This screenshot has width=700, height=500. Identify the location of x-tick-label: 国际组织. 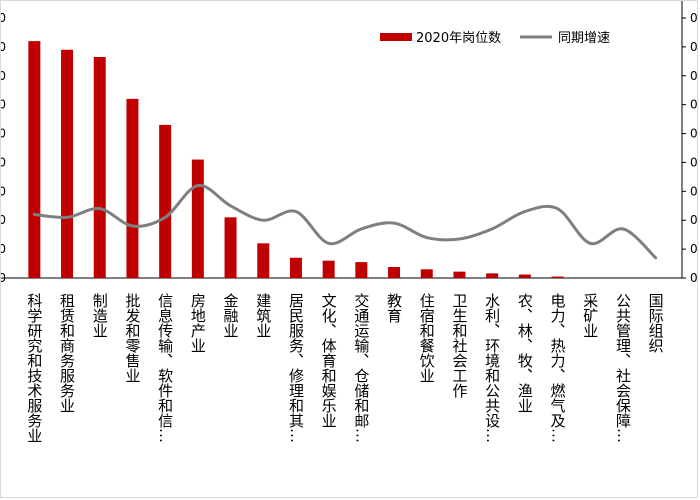
(656, 323).